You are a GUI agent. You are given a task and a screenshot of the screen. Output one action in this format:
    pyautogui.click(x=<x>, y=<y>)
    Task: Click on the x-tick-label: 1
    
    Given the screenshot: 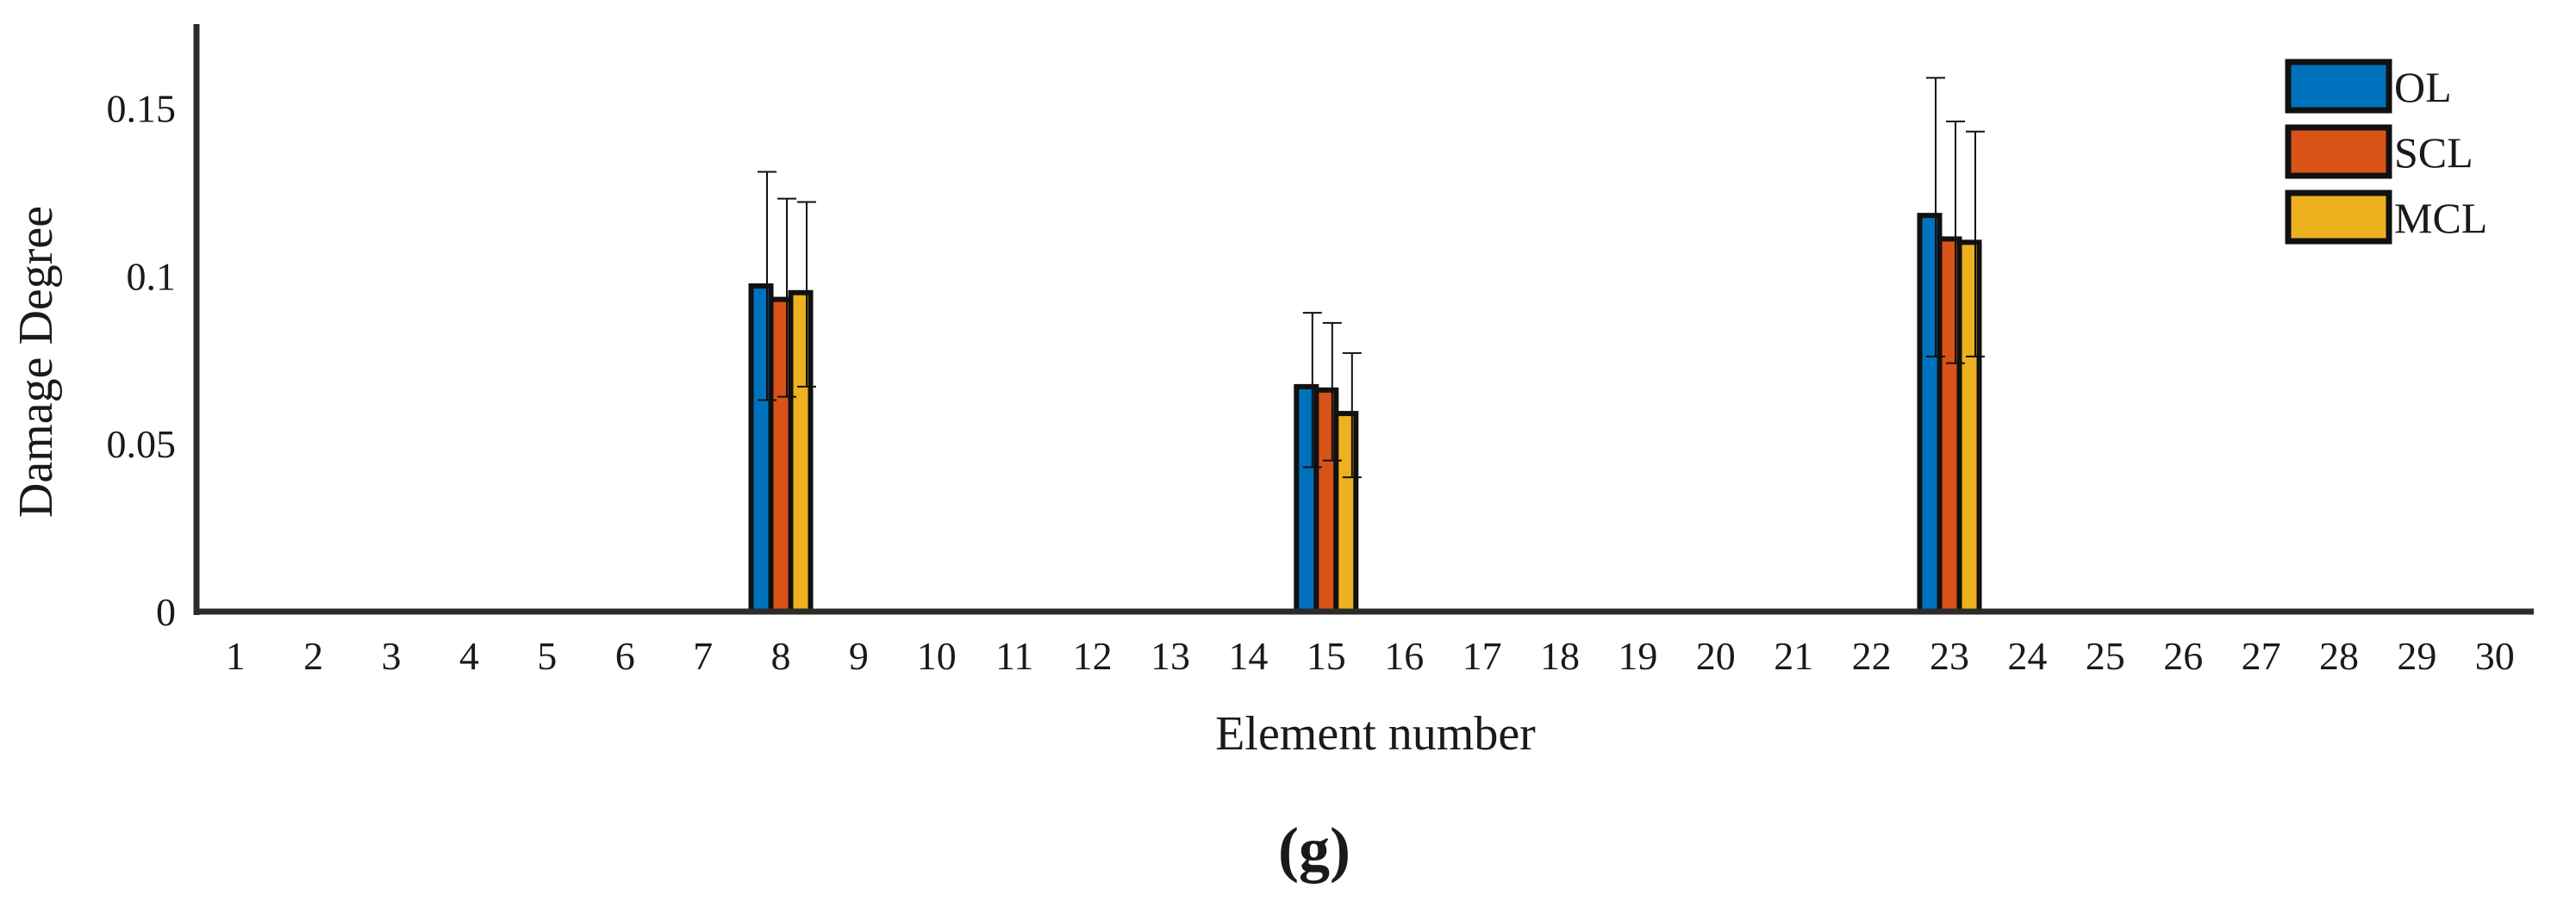 What is the action you would take?
    pyautogui.click(x=236, y=656)
    